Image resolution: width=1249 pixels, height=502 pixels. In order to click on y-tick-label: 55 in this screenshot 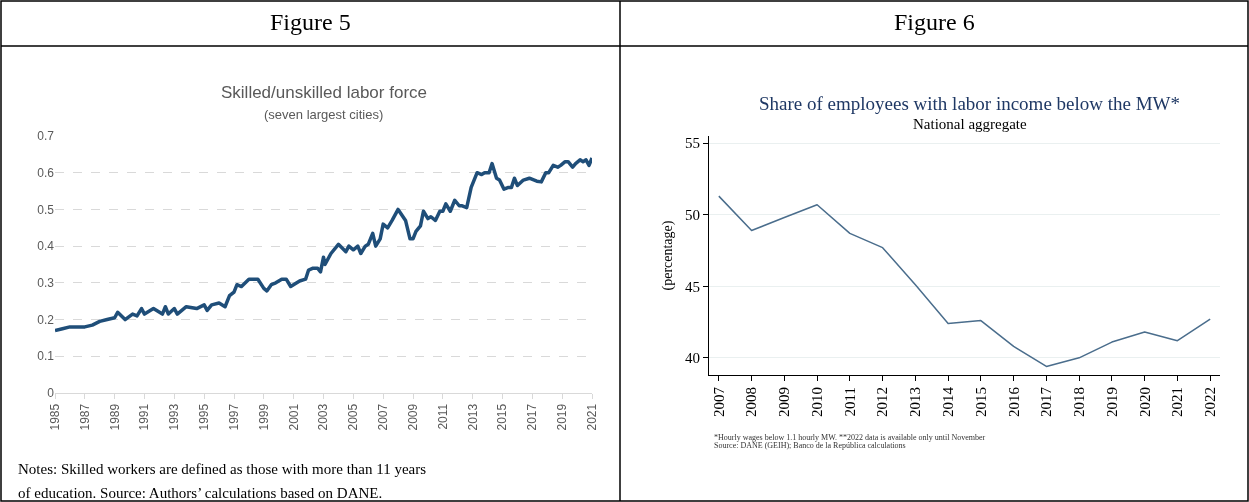, I will do `click(692, 143)`.